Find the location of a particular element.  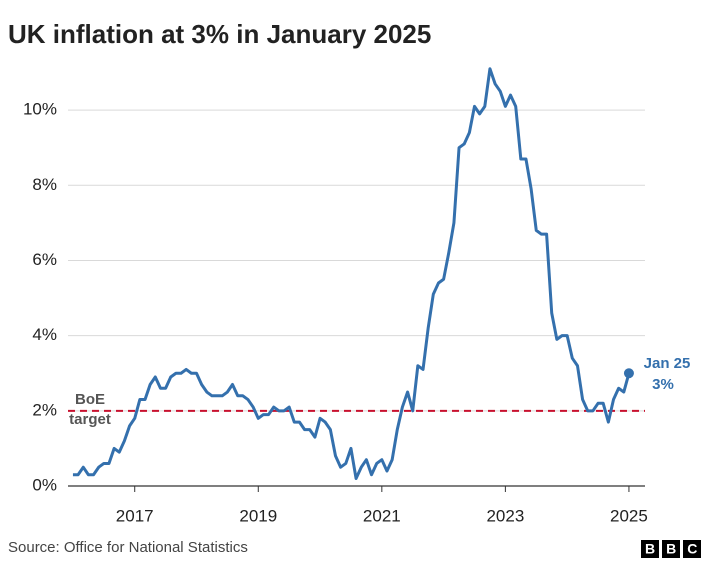

source: Source: Office for National Statistics is located at coordinates (128, 547).